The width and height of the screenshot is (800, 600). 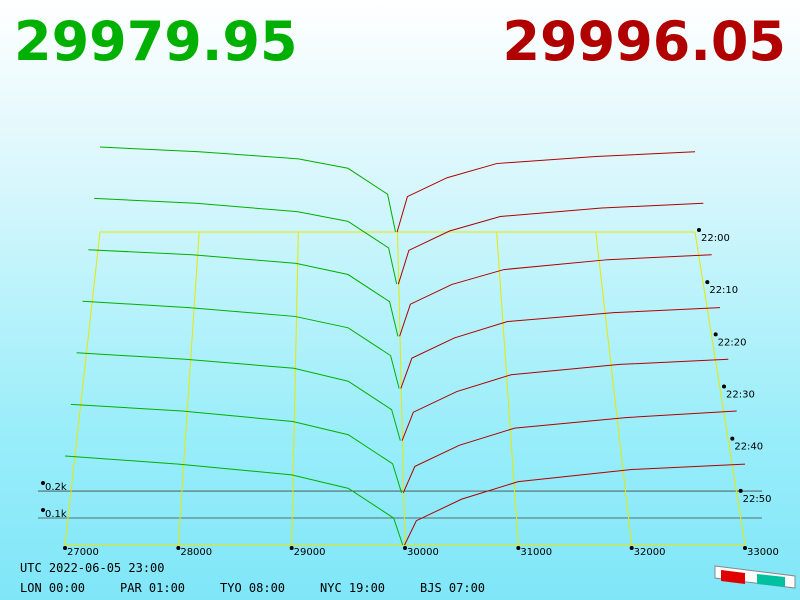 What do you see at coordinates (740, 395) in the screenshot?
I see `time-label: 22:30` at bounding box center [740, 395].